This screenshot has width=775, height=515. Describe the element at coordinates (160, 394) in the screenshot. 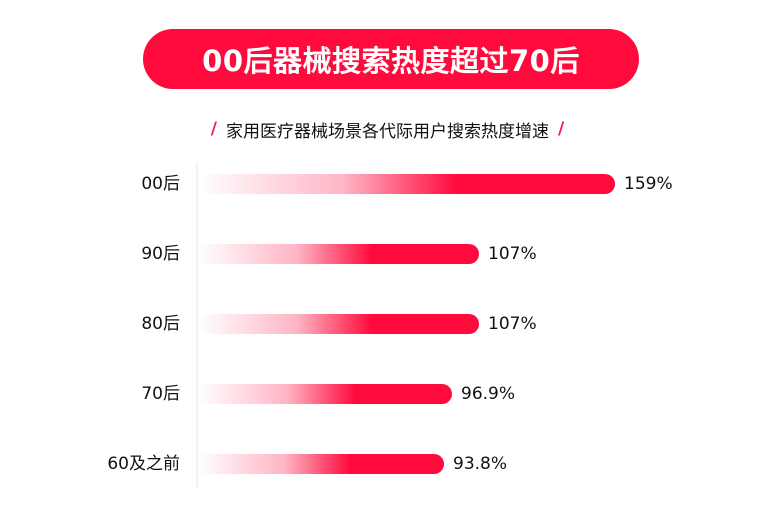

I see `category-label: 70后` at that location.